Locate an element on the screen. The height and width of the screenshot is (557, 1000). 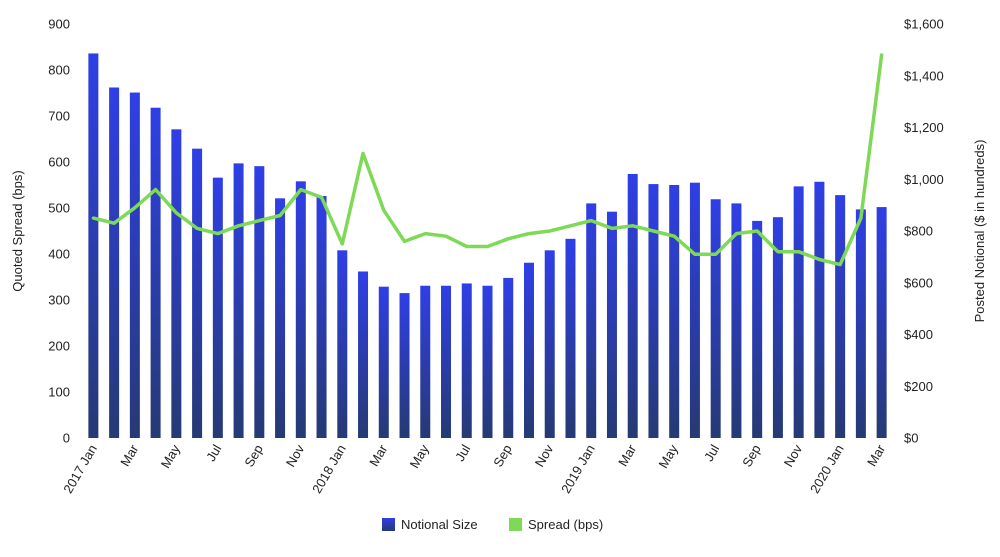
right-tick-label: $1,400 is located at coordinates (924, 75).